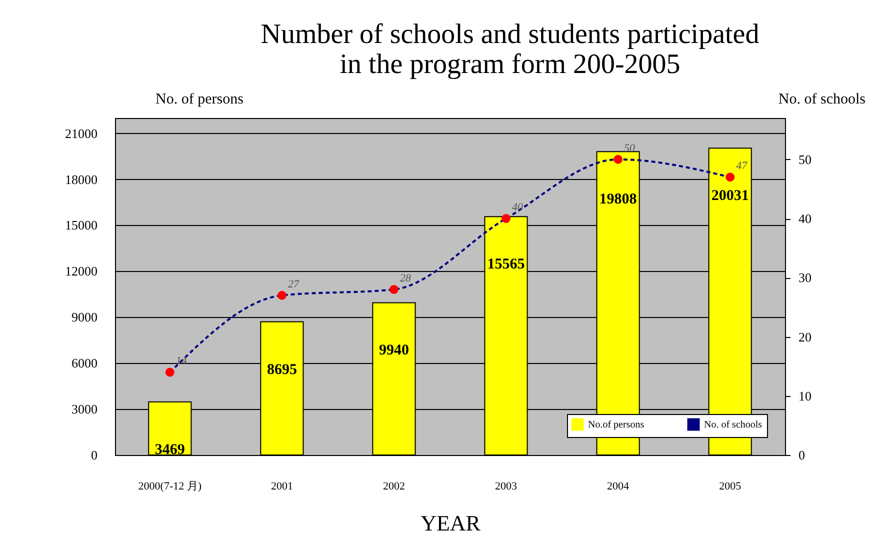 The height and width of the screenshot is (555, 885). I want to click on y-tick-label: 12000, so click(81, 271).